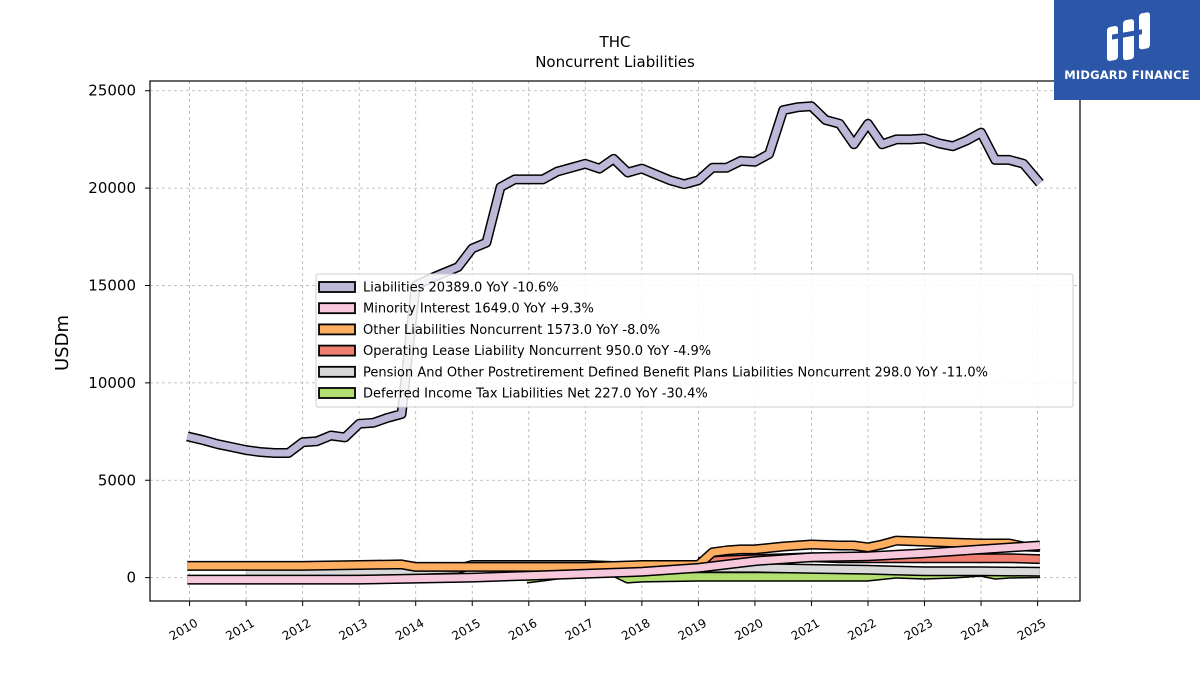 The height and width of the screenshot is (675, 1200). Describe the element at coordinates (112, 91) in the screenshot. I see `y-tick-label: 25000` at that location.